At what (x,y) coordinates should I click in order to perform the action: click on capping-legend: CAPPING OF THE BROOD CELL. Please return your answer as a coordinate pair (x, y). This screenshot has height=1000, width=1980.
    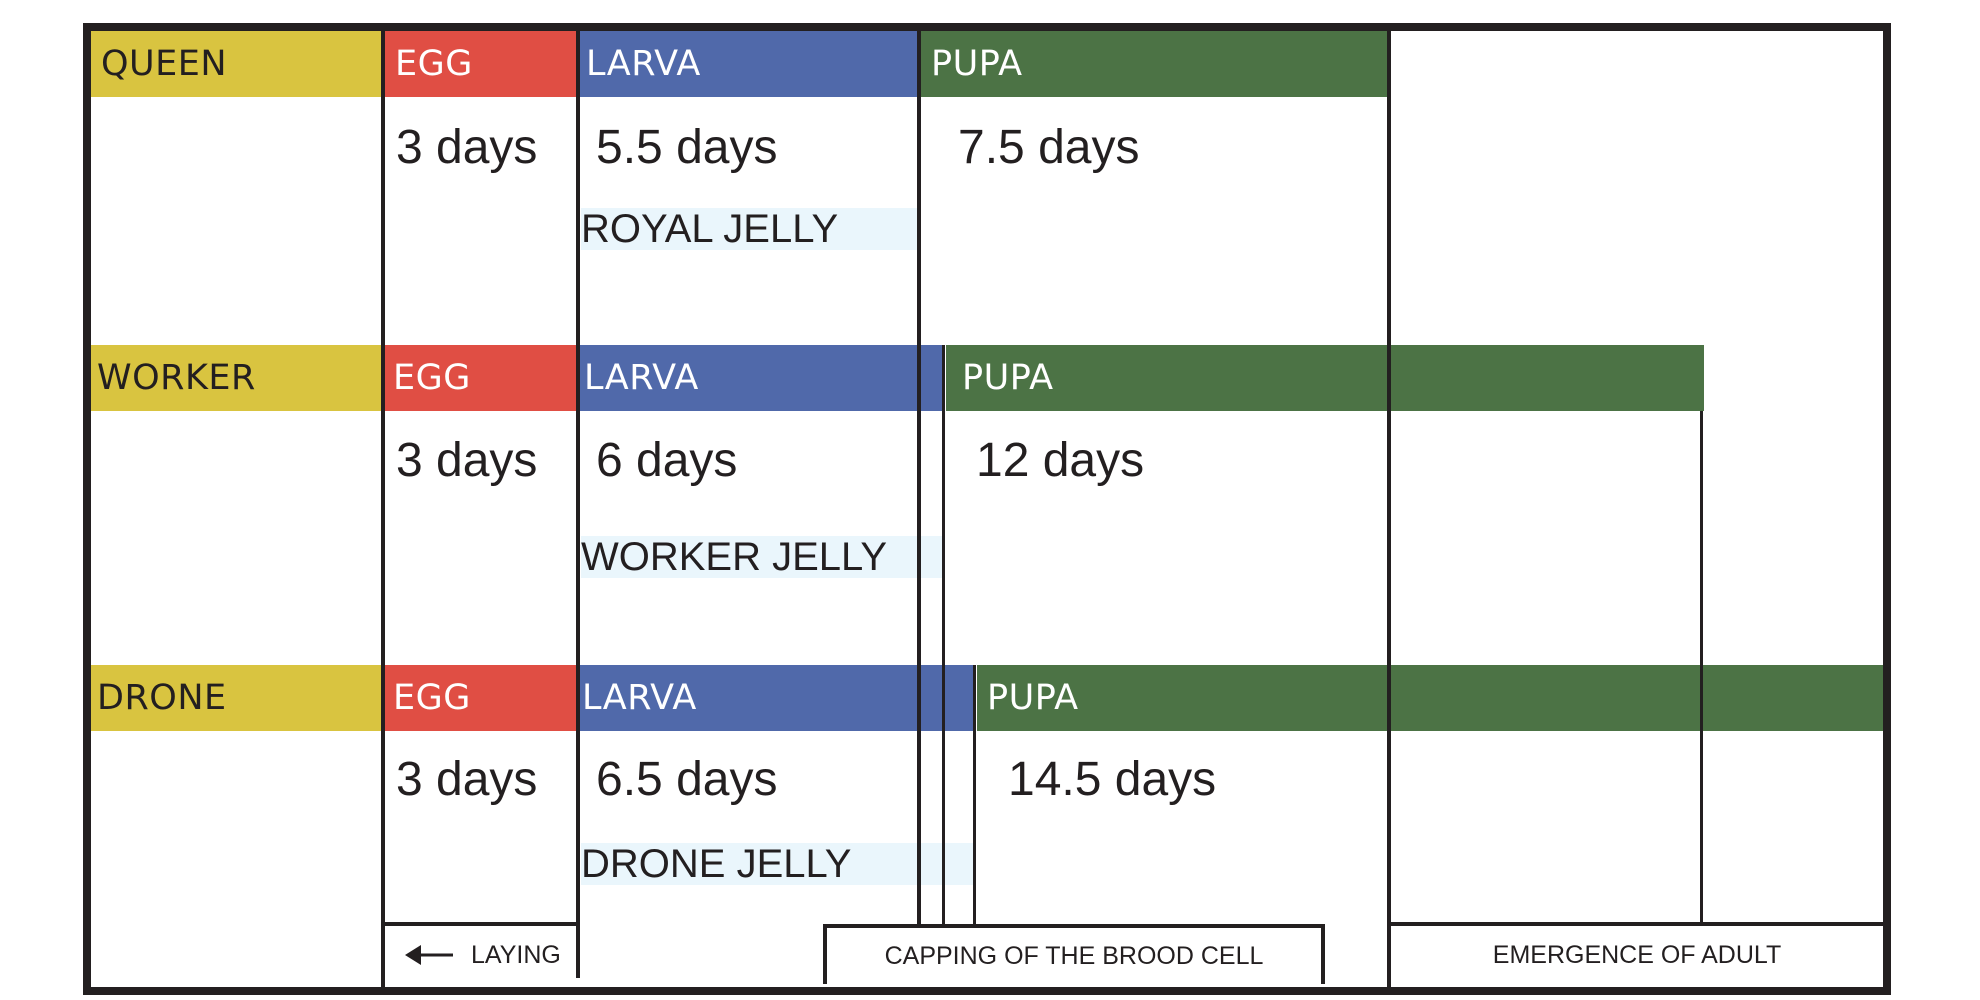
    Looking at the image, I should click on (1074, 954).